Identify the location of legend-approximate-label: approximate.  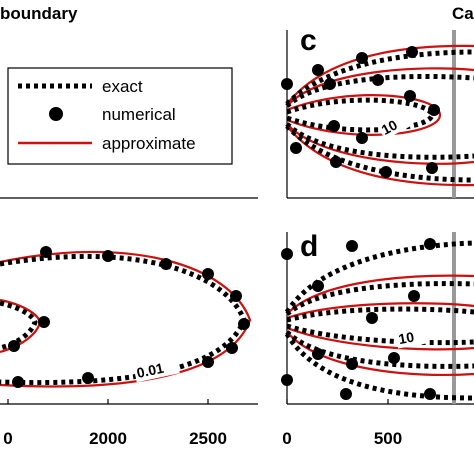
(149, 143).